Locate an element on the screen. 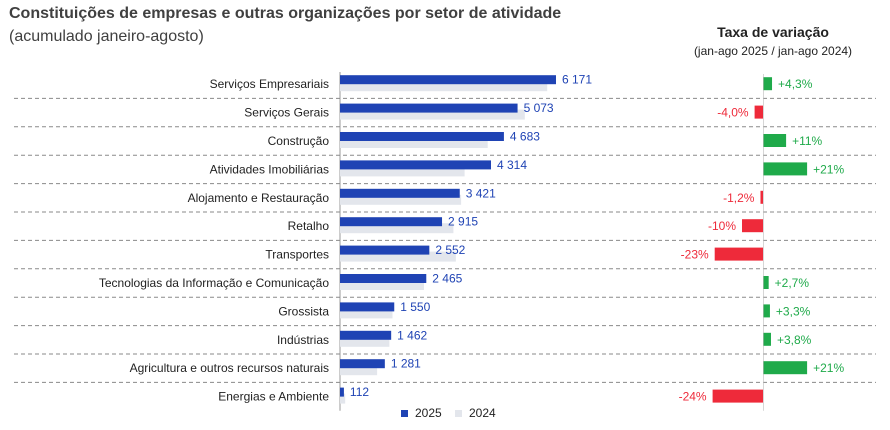 Image resolution: width=890 pixels, height=430 pixels. value-label-2025: 4 314 is located at coordinates (512, 165).